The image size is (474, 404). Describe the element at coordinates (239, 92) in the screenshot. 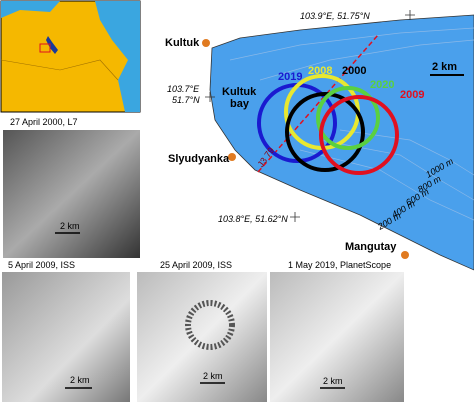

I see `bay-label: Kultuk` at that location.